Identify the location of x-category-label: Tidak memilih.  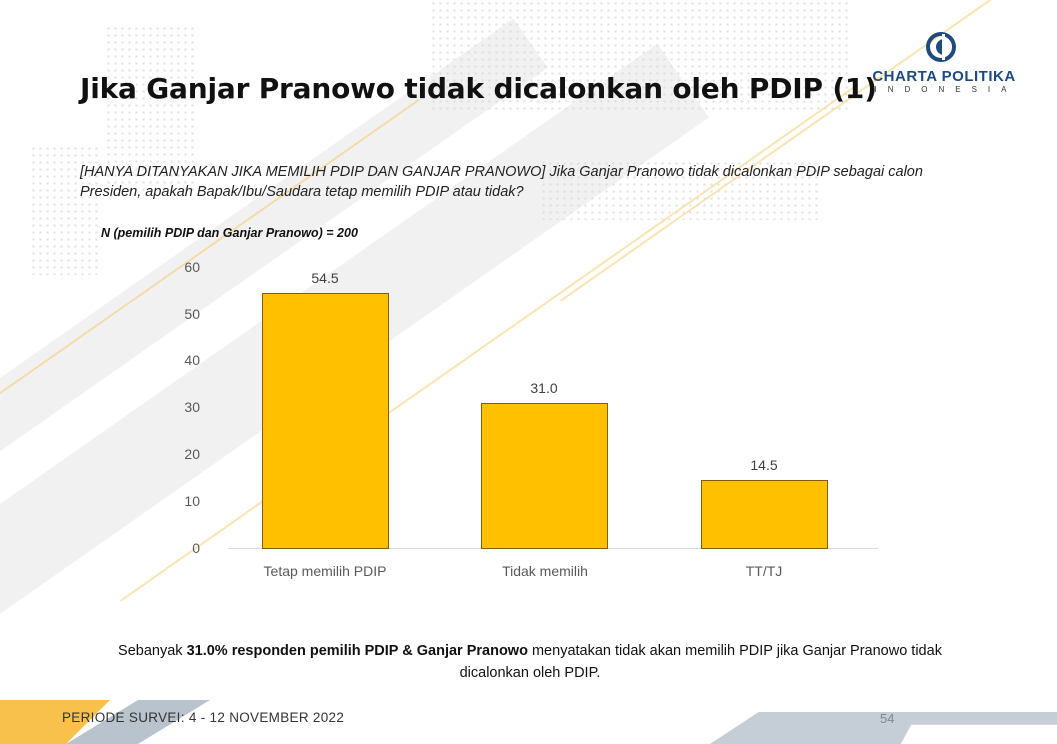
(545, 571).